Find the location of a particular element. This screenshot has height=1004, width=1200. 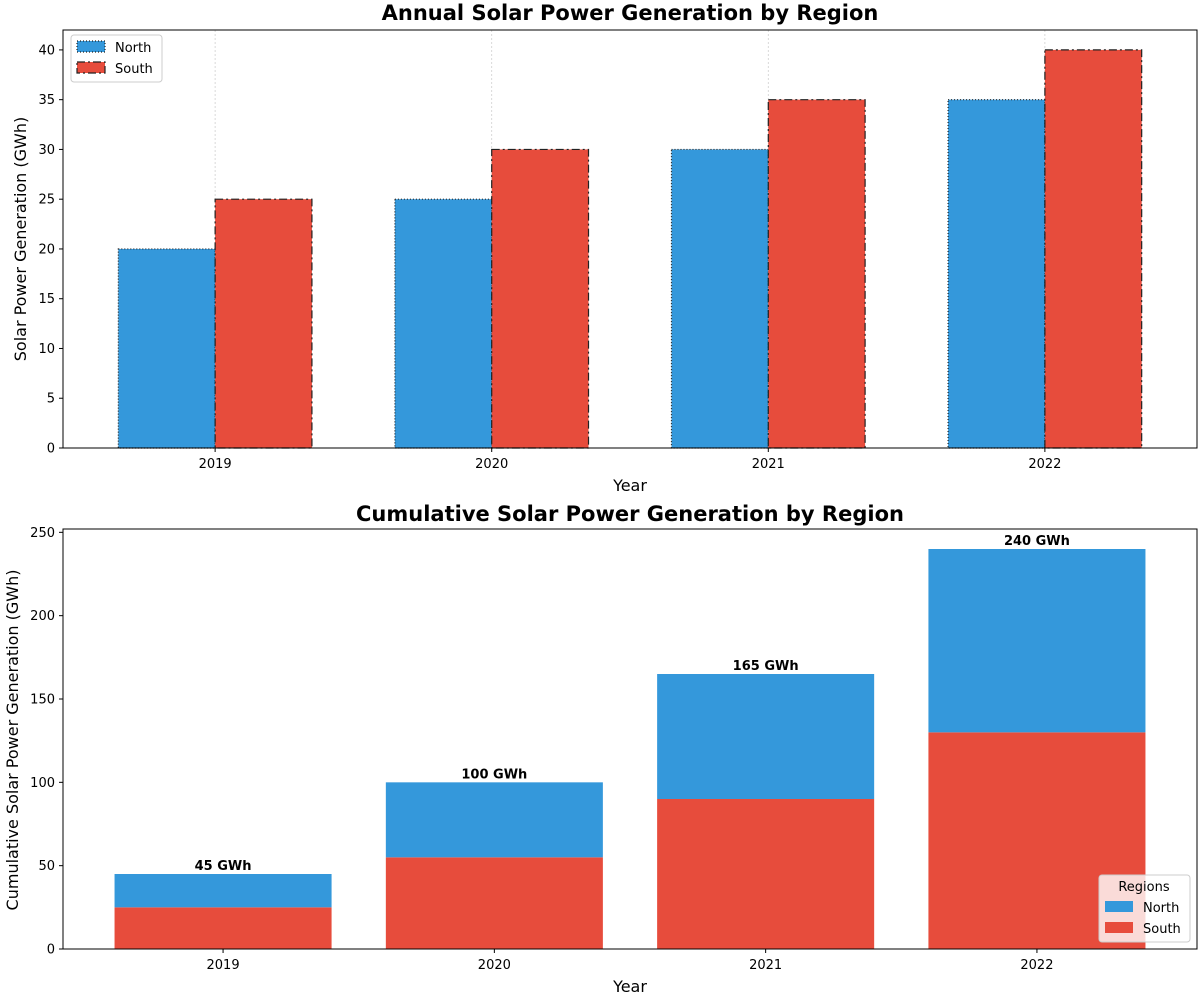

total-label: 45 GWh is located at coordinates (223, 866).